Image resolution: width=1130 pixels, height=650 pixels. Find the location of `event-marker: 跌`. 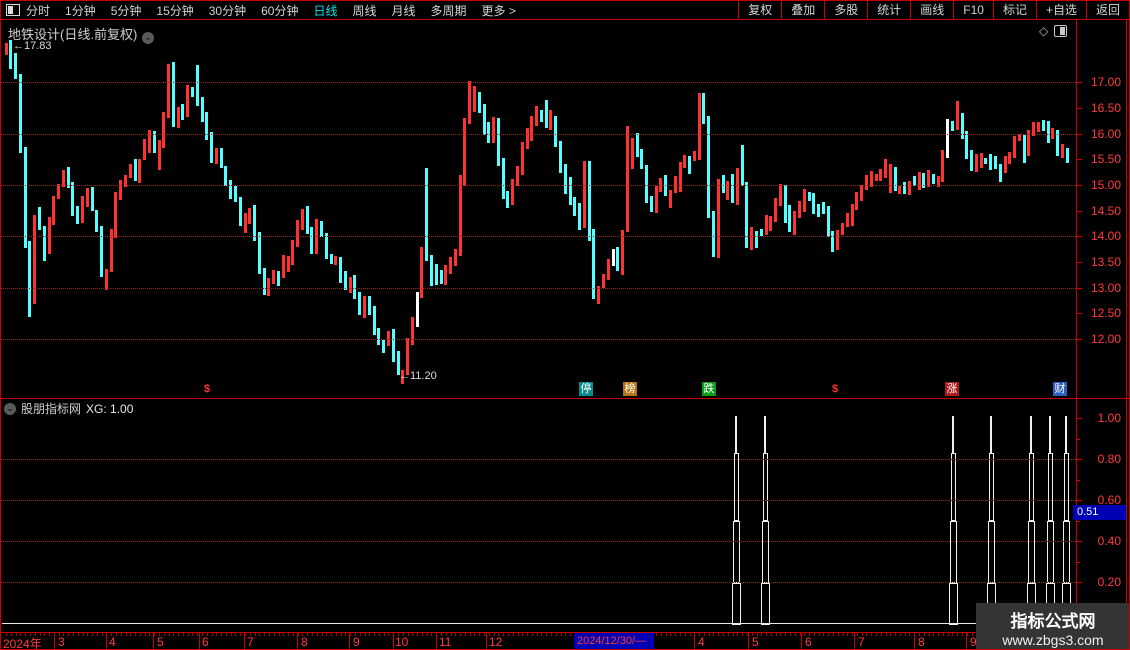

event-marker: 跌 is located at coordinates (709, 389).